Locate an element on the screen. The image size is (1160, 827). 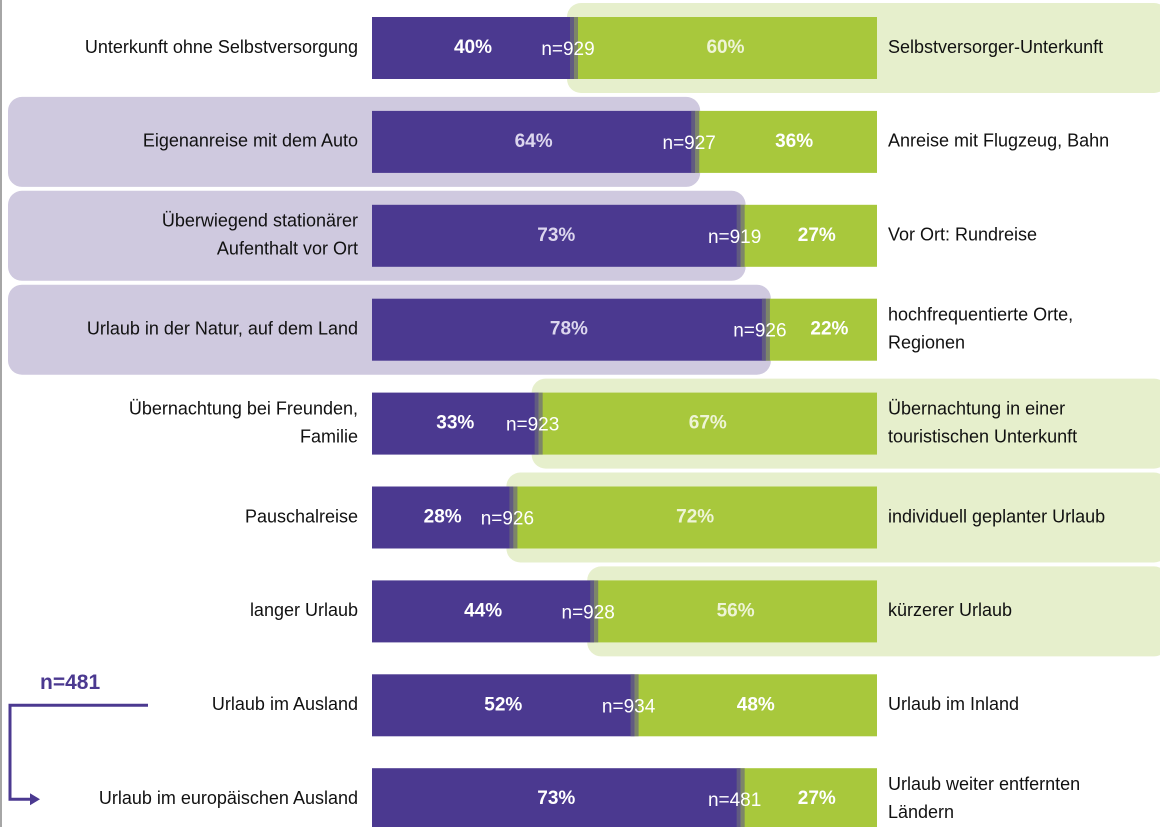
row-label: touristischen Unterkunft is located at coordinates (982, 436).